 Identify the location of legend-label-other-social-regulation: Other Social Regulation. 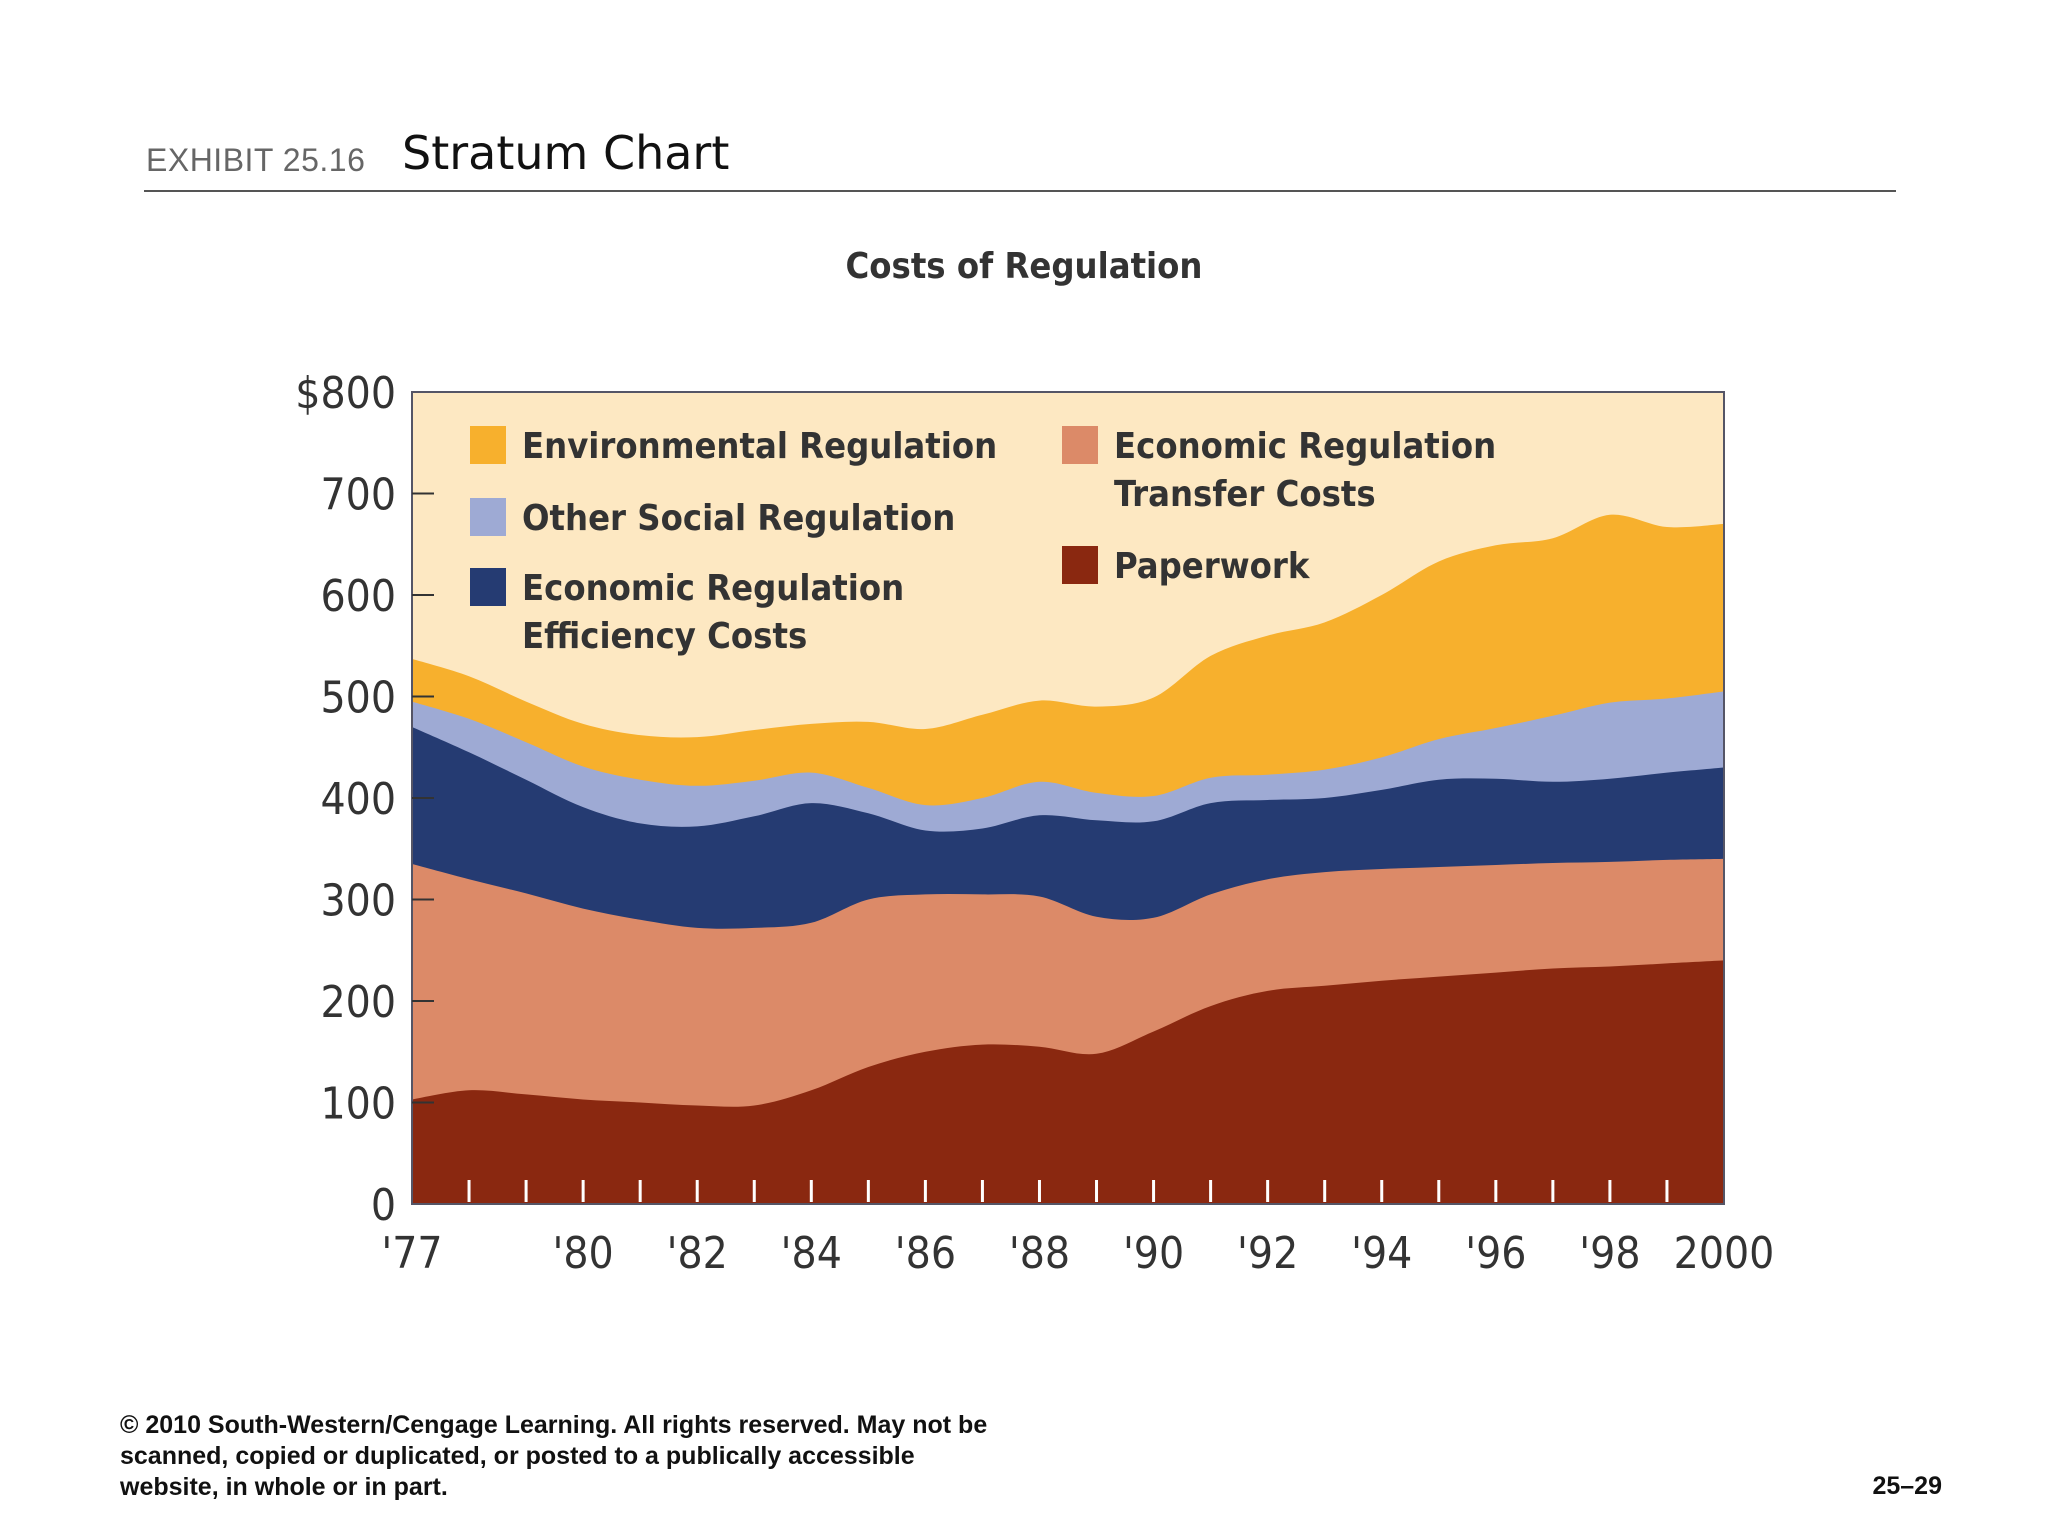
(738, 518).